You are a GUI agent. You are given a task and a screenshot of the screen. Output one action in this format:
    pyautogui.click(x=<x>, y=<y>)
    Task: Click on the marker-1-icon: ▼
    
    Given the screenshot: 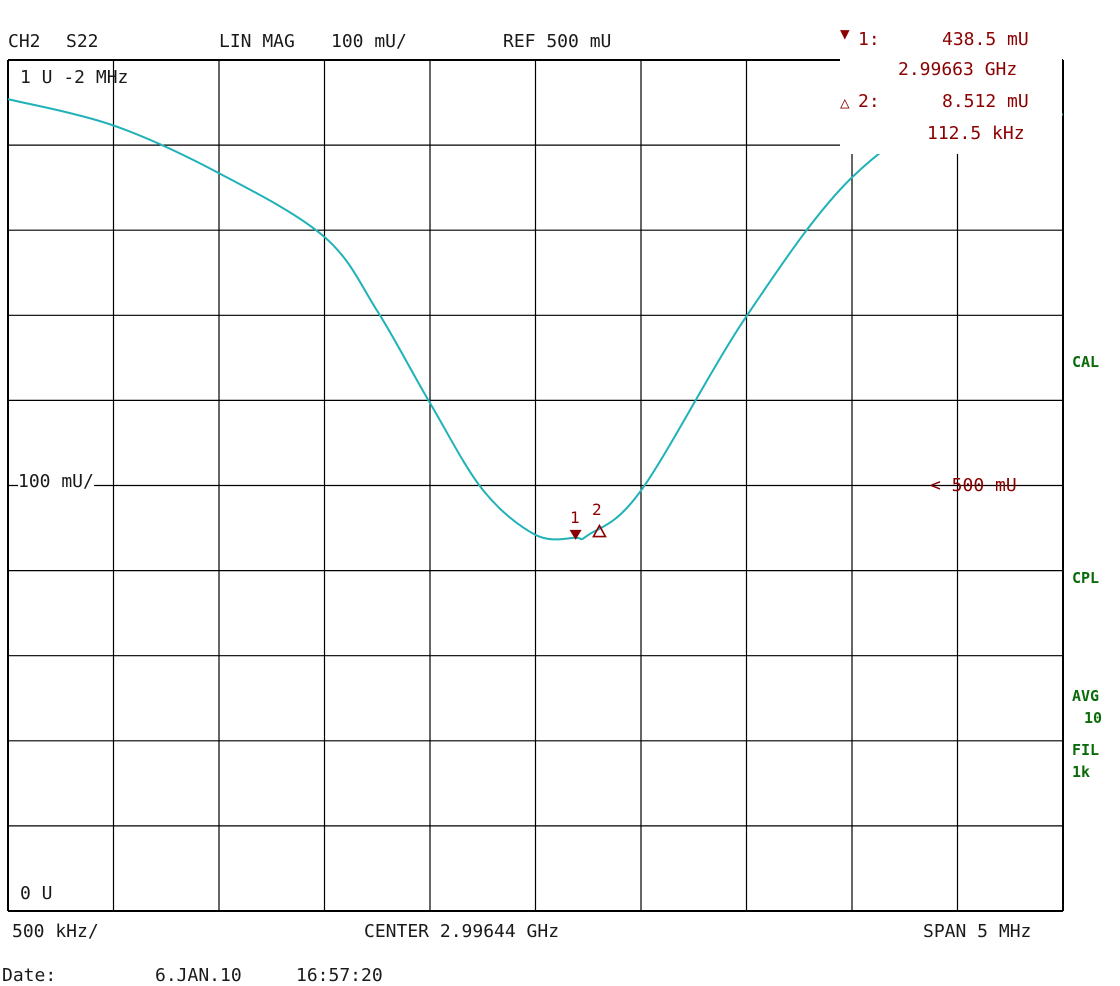 What is the action you would take?
    pyautogui.click(x=845, y=33)
    